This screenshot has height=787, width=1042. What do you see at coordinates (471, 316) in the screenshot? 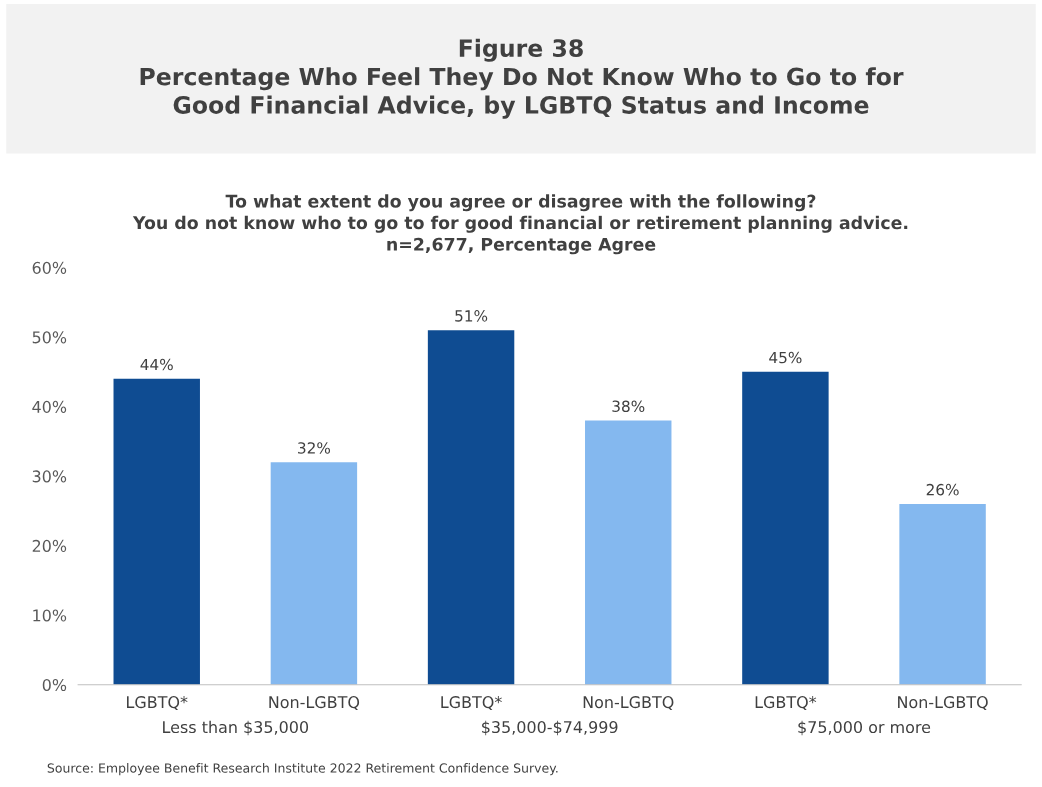
I see `data-label: 51%` at bounding box center [471, 316].